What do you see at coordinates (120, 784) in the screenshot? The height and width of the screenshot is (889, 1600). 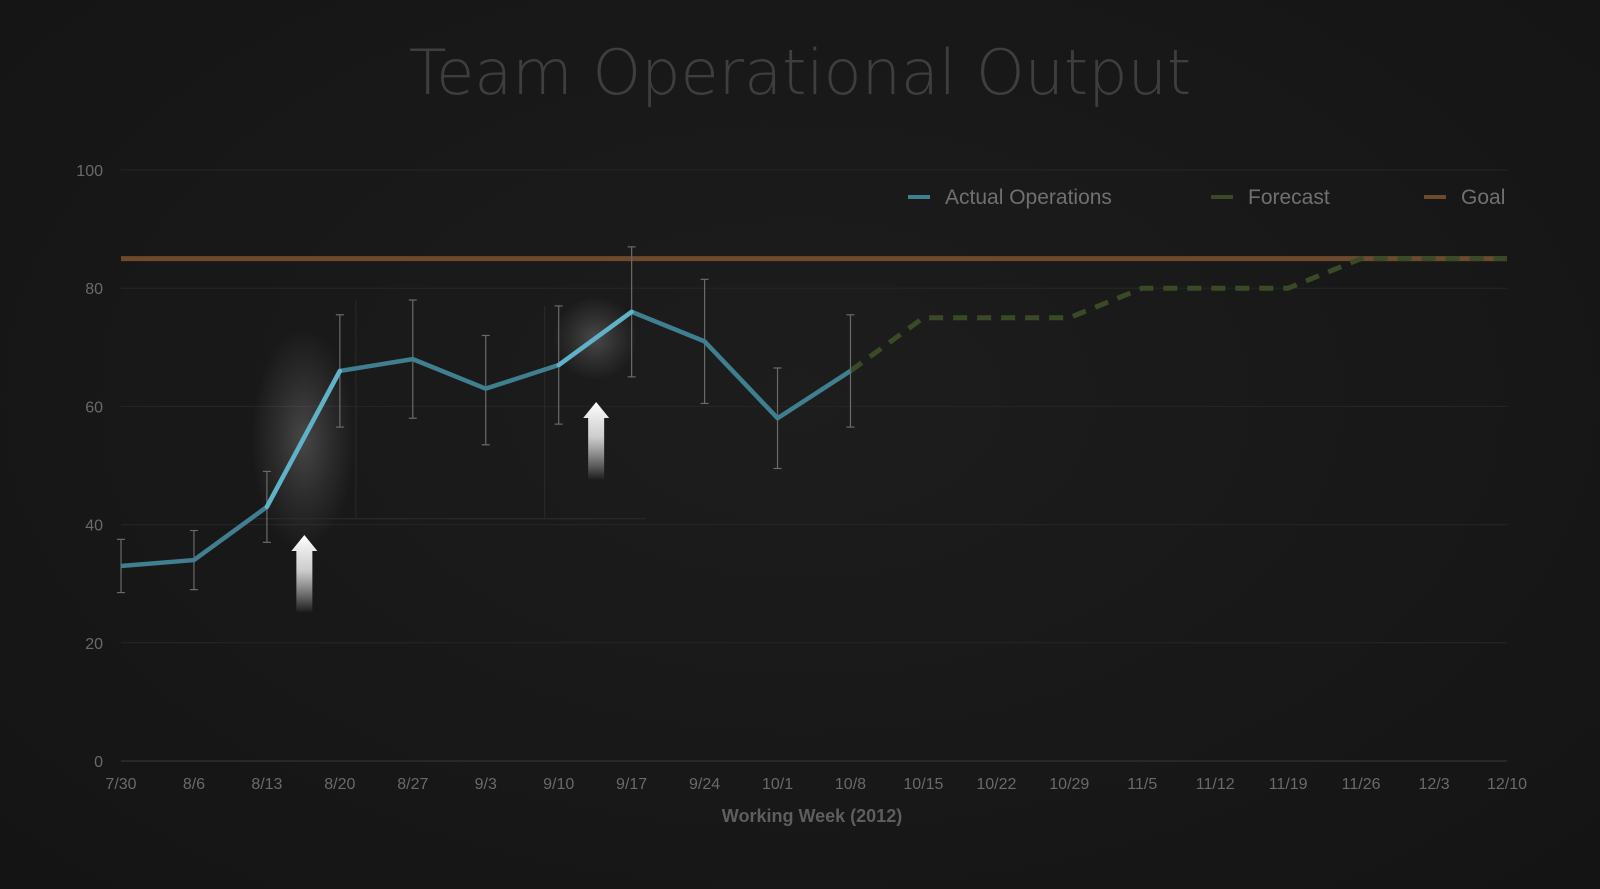 I see `x-tick-label: 7/30` at bounding box center [120, 784].